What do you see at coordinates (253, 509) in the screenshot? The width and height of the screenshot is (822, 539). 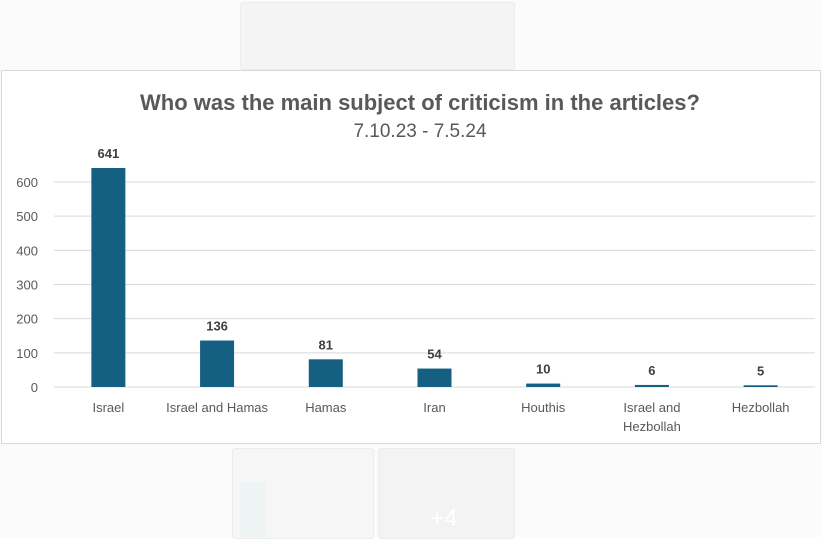 I see `background-faded-bar` at bounding box center [253, 509].